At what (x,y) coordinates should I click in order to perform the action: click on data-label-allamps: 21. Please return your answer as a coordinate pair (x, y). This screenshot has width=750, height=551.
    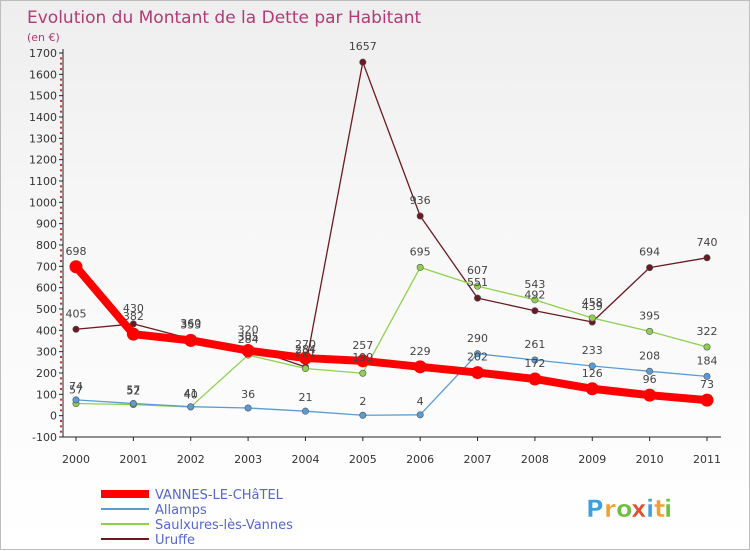
    Looking at the image, I should click on (305, 397).